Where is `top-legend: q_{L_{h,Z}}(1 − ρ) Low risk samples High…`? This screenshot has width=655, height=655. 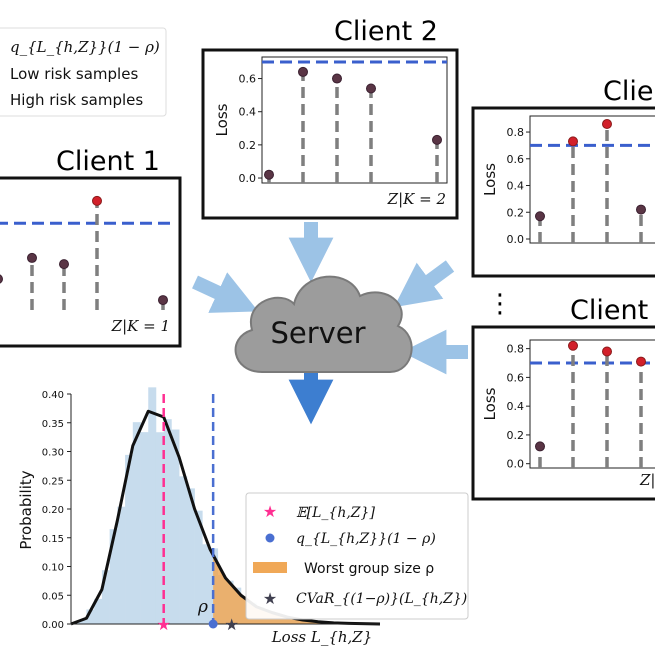
top-legend: q_{L_{h,Z}}(1 − ρ) Low risk samples High… is located at coordinates (83, 72).